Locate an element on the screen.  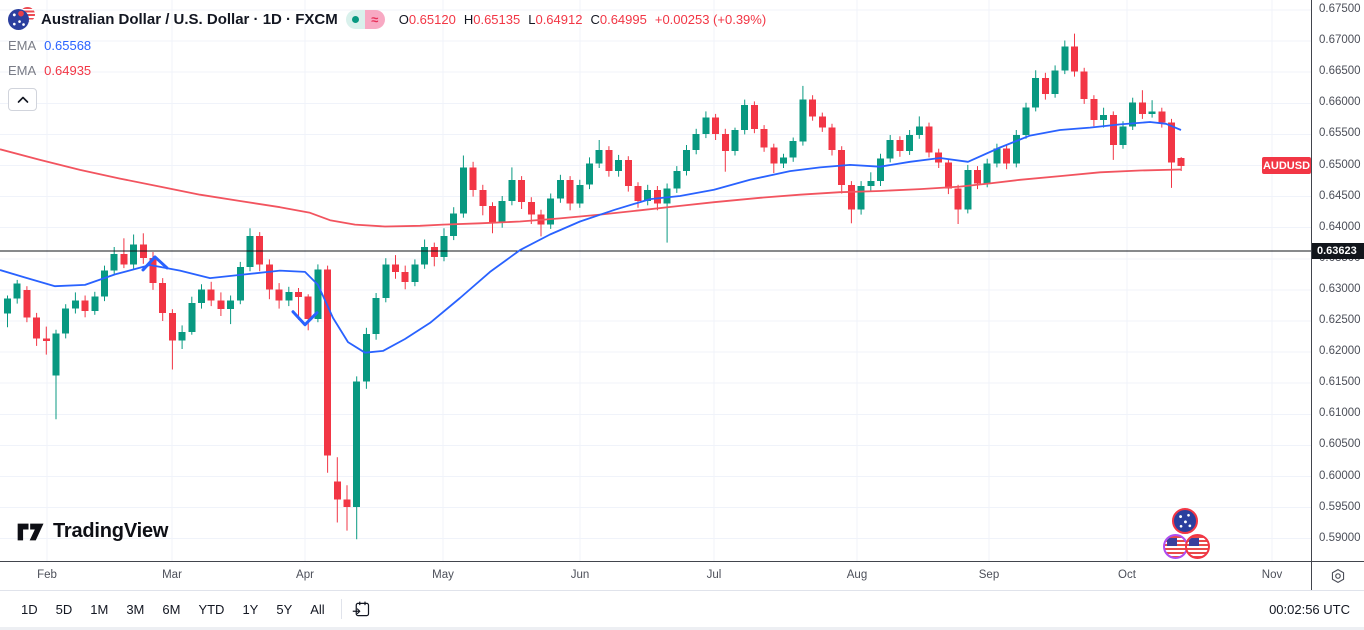
watermark-label: TradingView is located at coordinates (111, 531).